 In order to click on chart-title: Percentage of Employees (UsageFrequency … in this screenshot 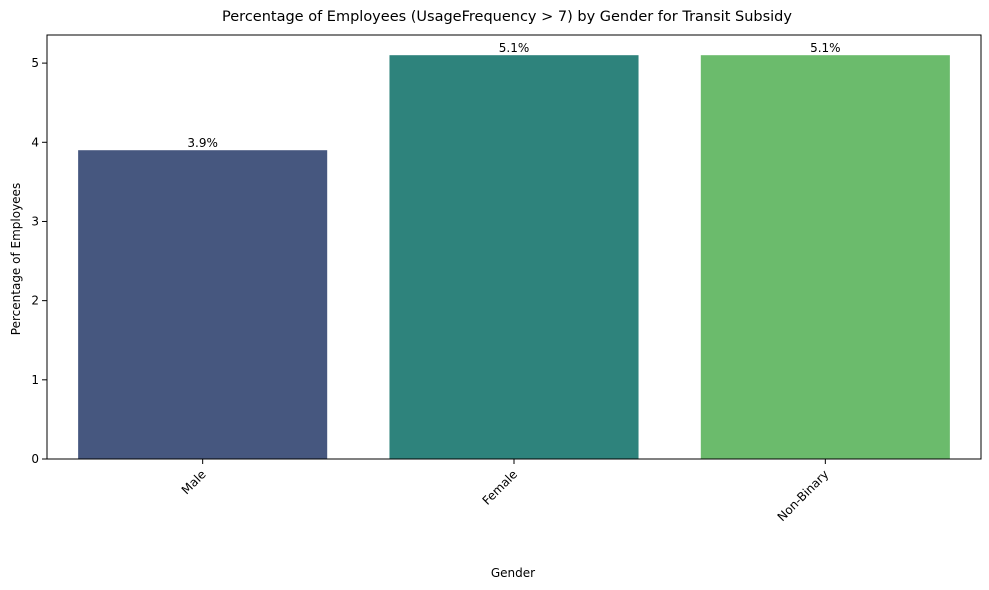, I will do `click(507, 17)`.